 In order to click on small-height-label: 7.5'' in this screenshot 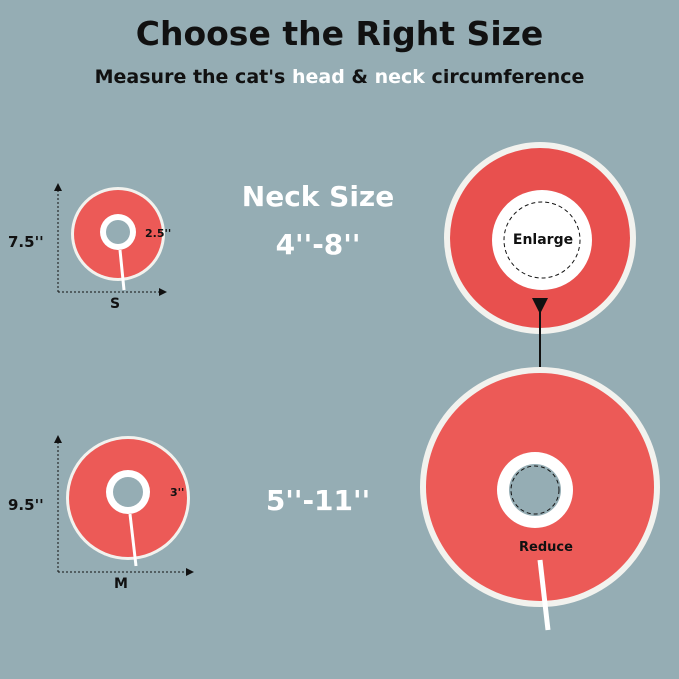, I will do `click(26, 242)`.